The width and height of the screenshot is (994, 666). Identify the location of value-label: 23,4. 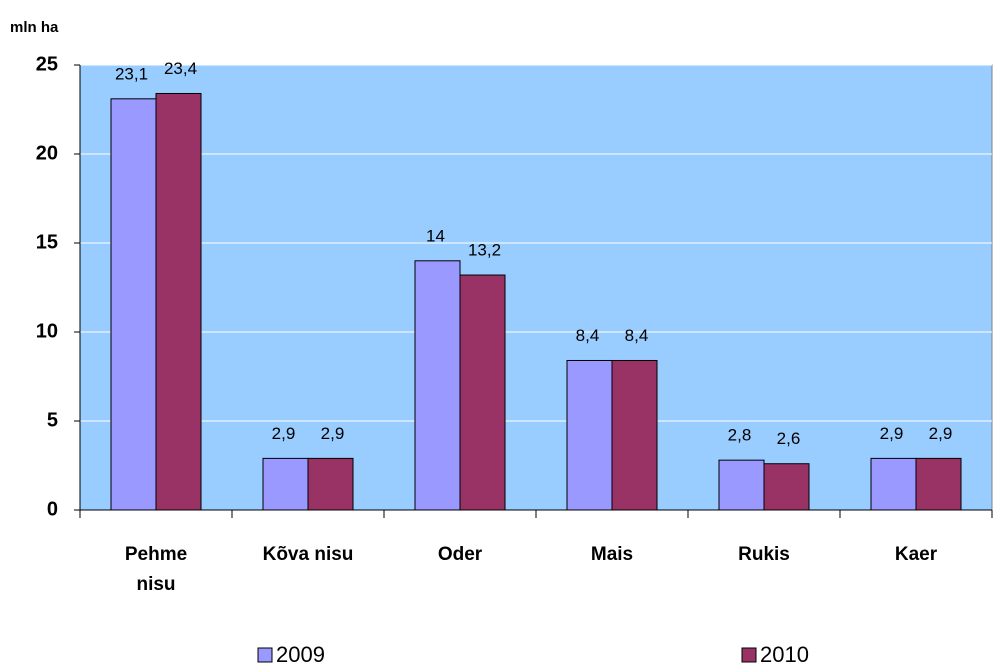
(180, 68).